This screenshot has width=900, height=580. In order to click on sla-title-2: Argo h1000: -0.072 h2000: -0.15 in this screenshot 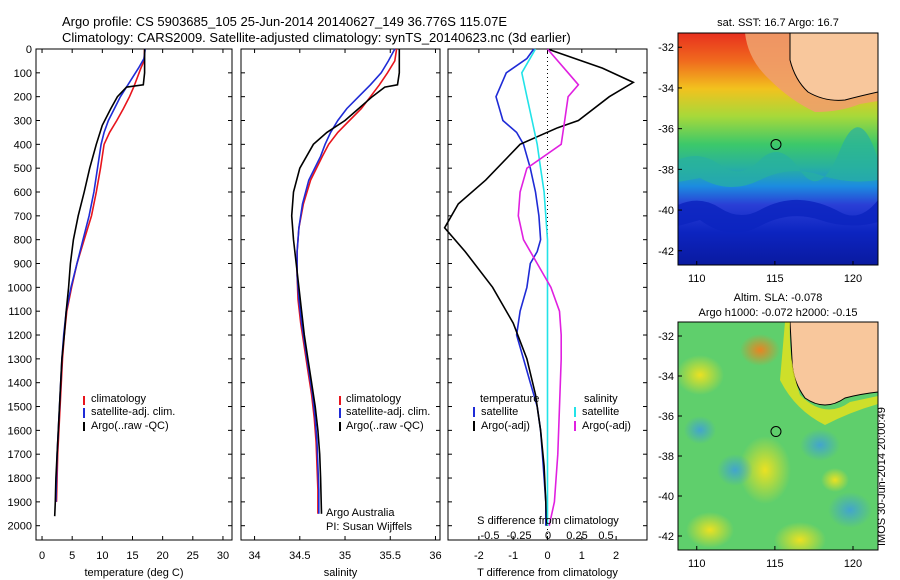, I will do `click(777, 313)`.